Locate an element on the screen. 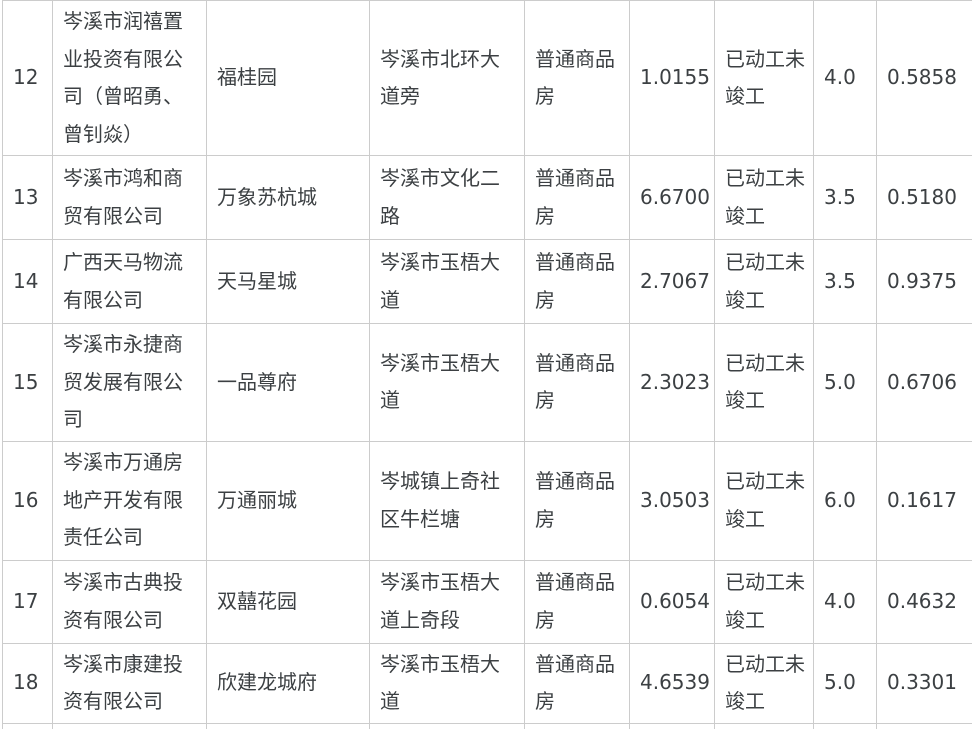 Image resolution: width=972 pixels, height=729 pixels. cell-project-name: 欣建龙城府 is located at coordinates (288, 683).